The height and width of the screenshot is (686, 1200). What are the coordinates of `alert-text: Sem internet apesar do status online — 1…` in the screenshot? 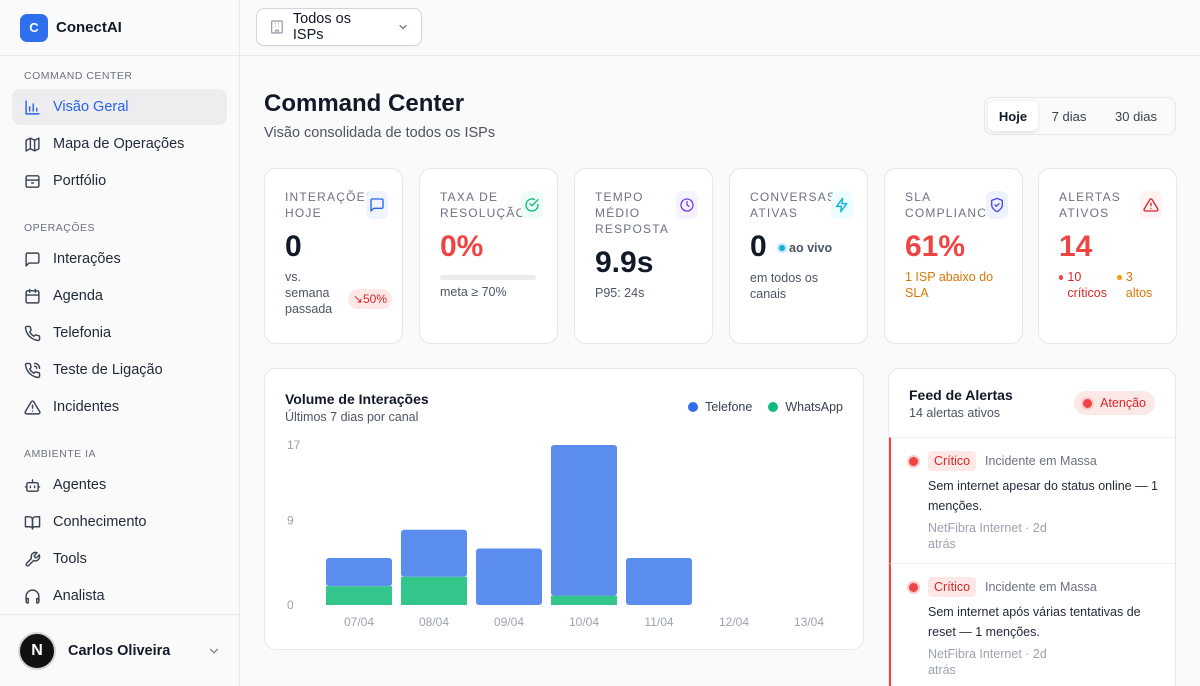 It's located at (1043, 496).